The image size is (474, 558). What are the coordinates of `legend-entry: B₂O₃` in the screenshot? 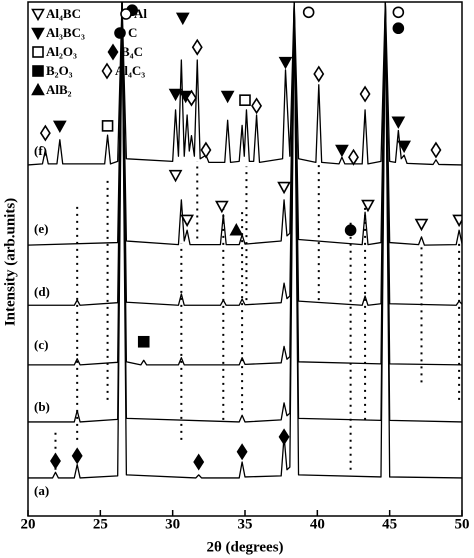 It's located at (52, 70).